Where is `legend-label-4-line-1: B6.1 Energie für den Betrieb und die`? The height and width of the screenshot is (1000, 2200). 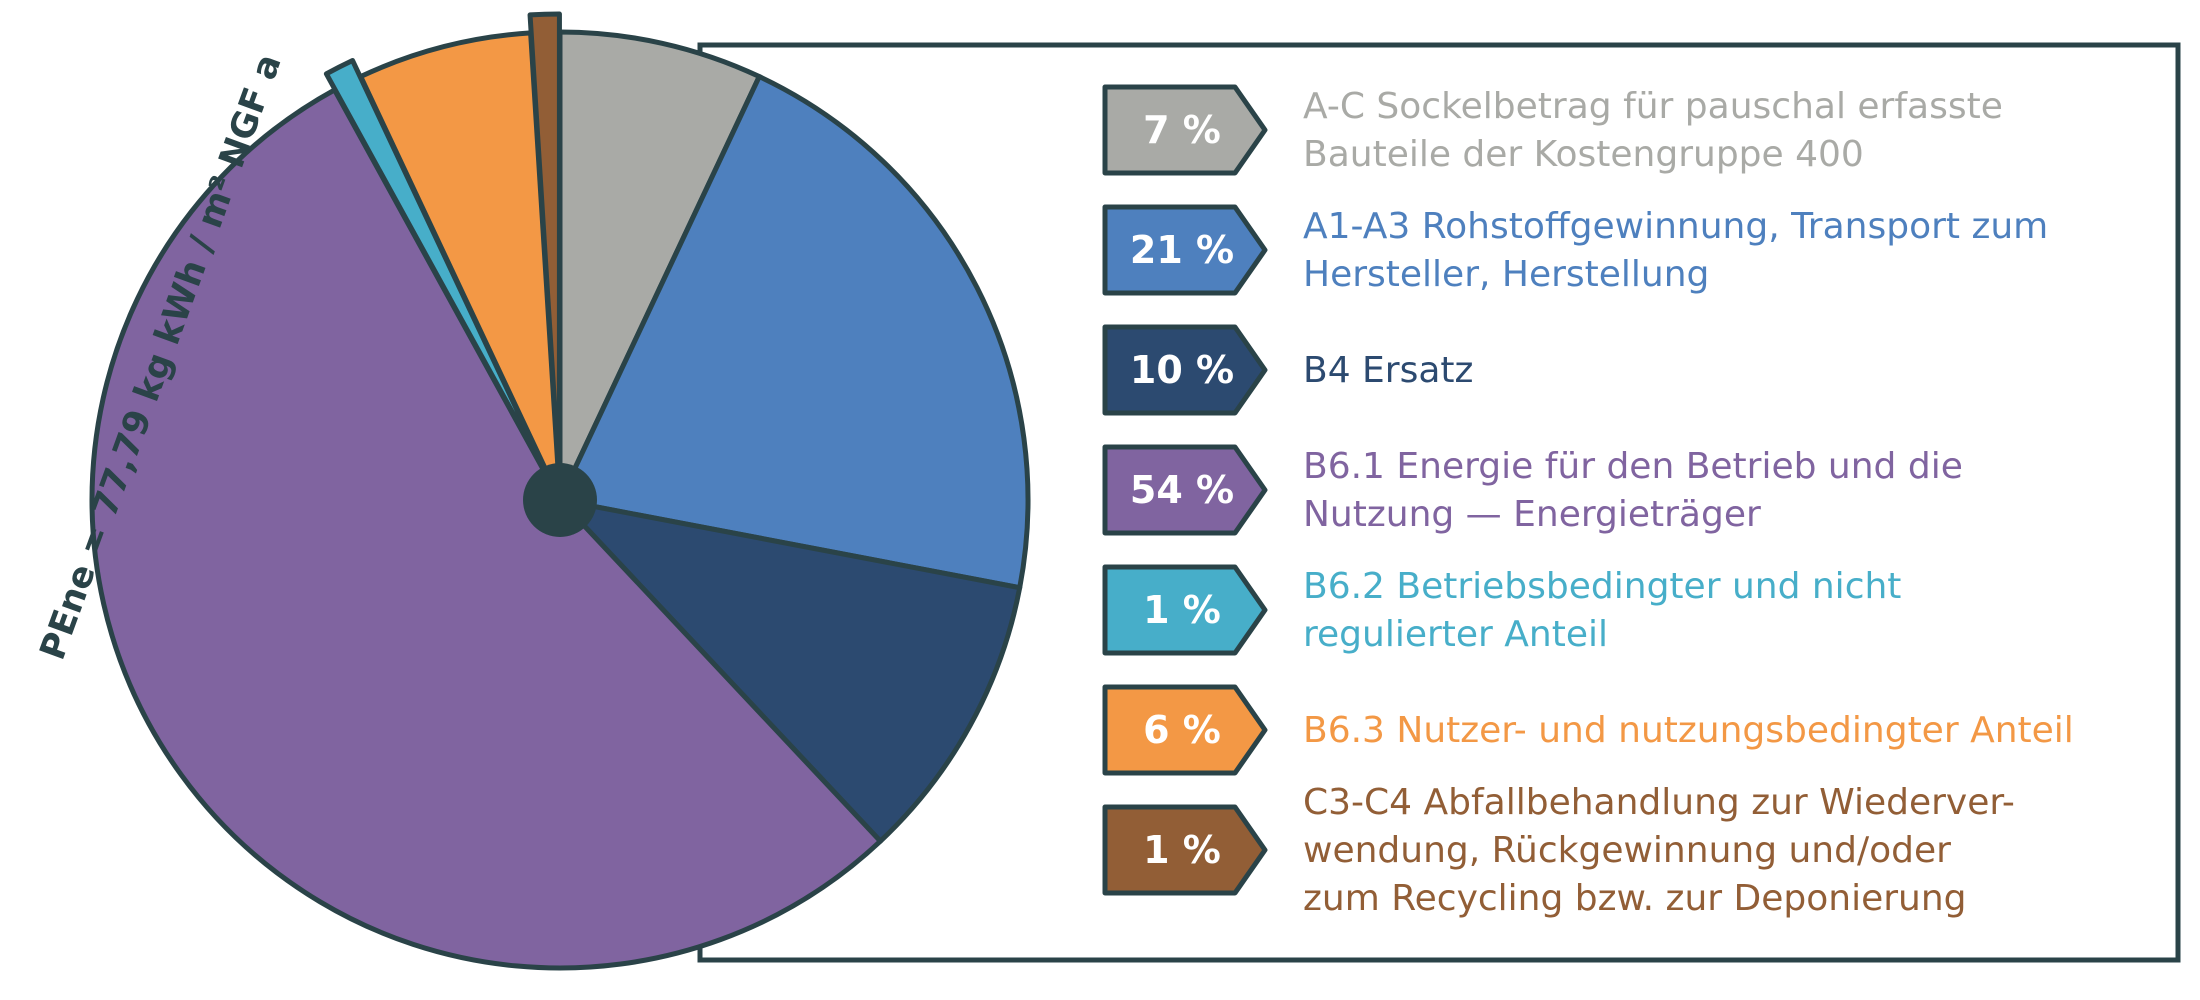
legend-label-4-line-1: B6.1 Energie für den Betrieb und die is located at coordinates (1633, 466).